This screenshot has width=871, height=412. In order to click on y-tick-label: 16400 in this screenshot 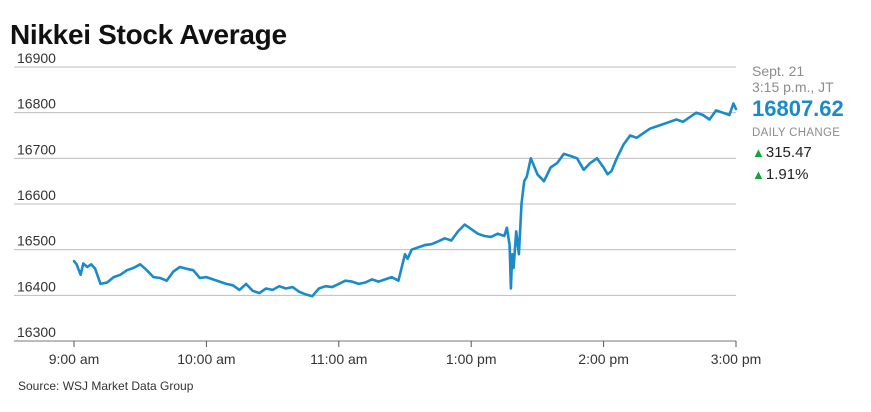, I will do `click(36, 286)`.